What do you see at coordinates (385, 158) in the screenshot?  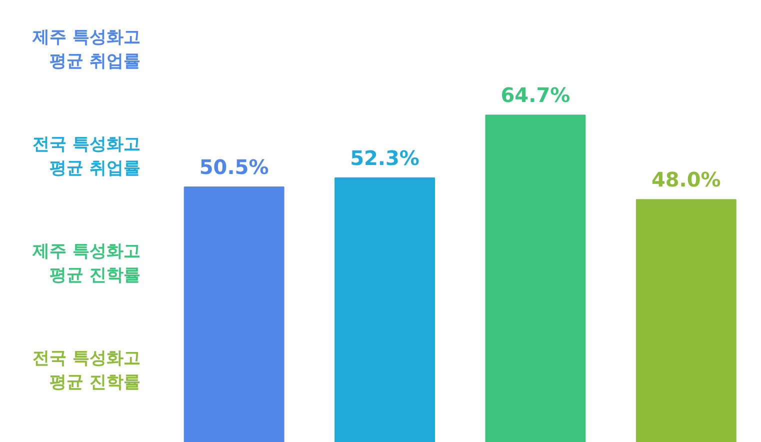 I see `data-label: 52.3%` at bounding box center [385, 158].